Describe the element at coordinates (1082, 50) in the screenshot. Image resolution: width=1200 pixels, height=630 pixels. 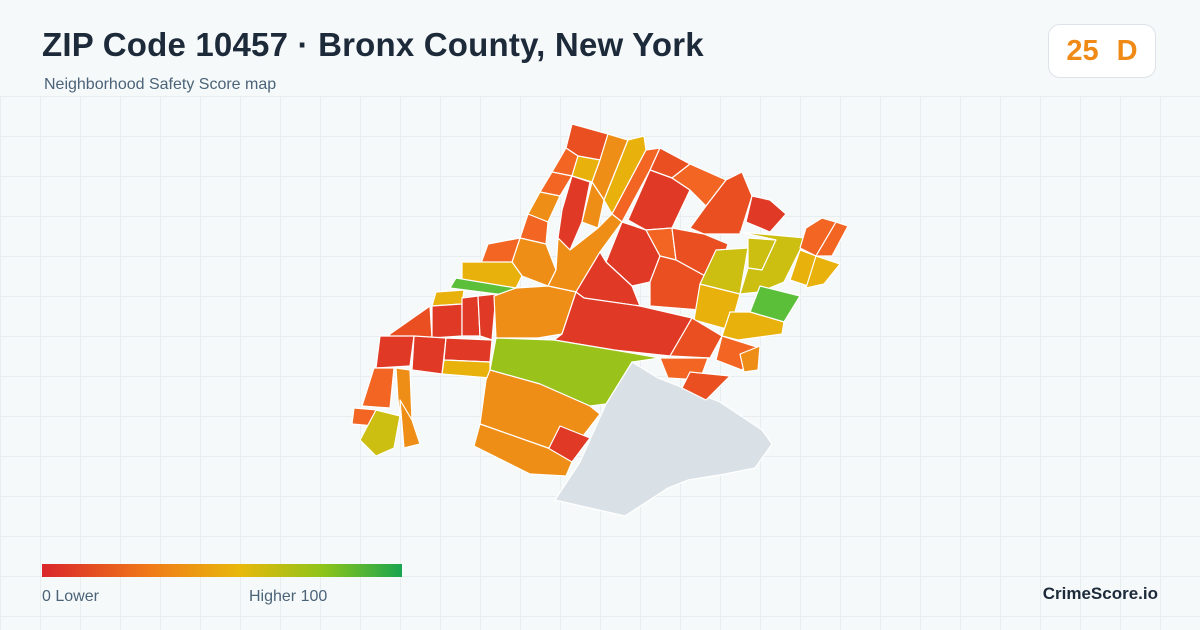
I see `safety-score-value: 25` at that location.